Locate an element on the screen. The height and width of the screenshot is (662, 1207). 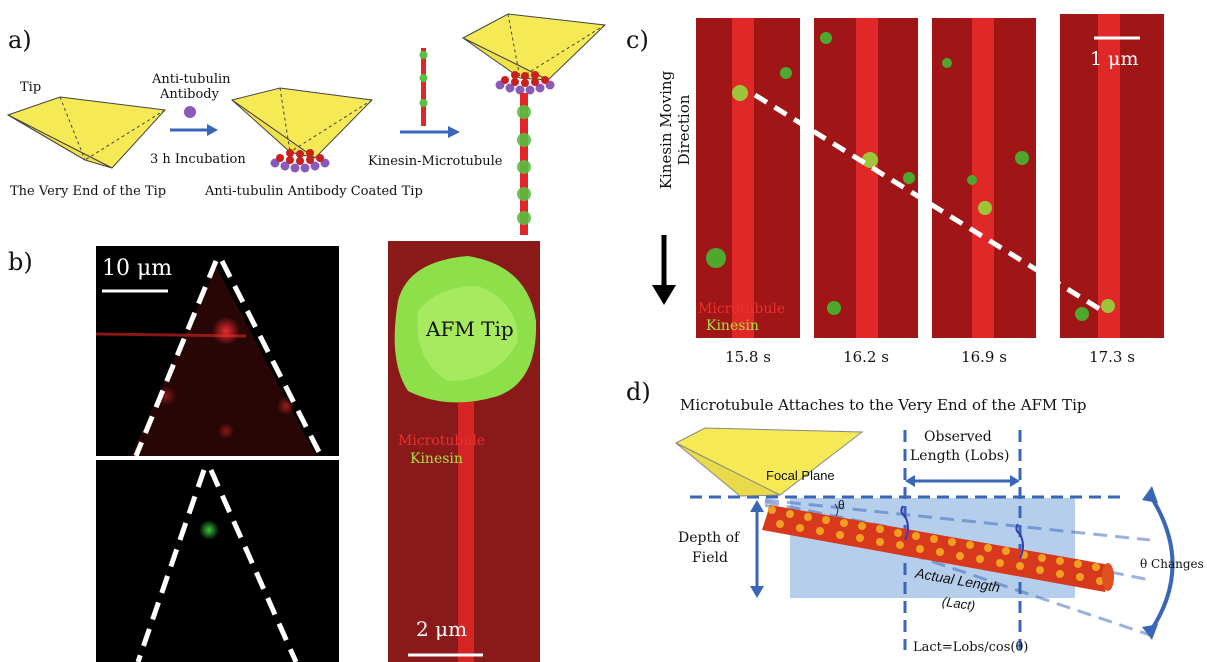
depth-label-2: Field is located at coordinates (710, 558).